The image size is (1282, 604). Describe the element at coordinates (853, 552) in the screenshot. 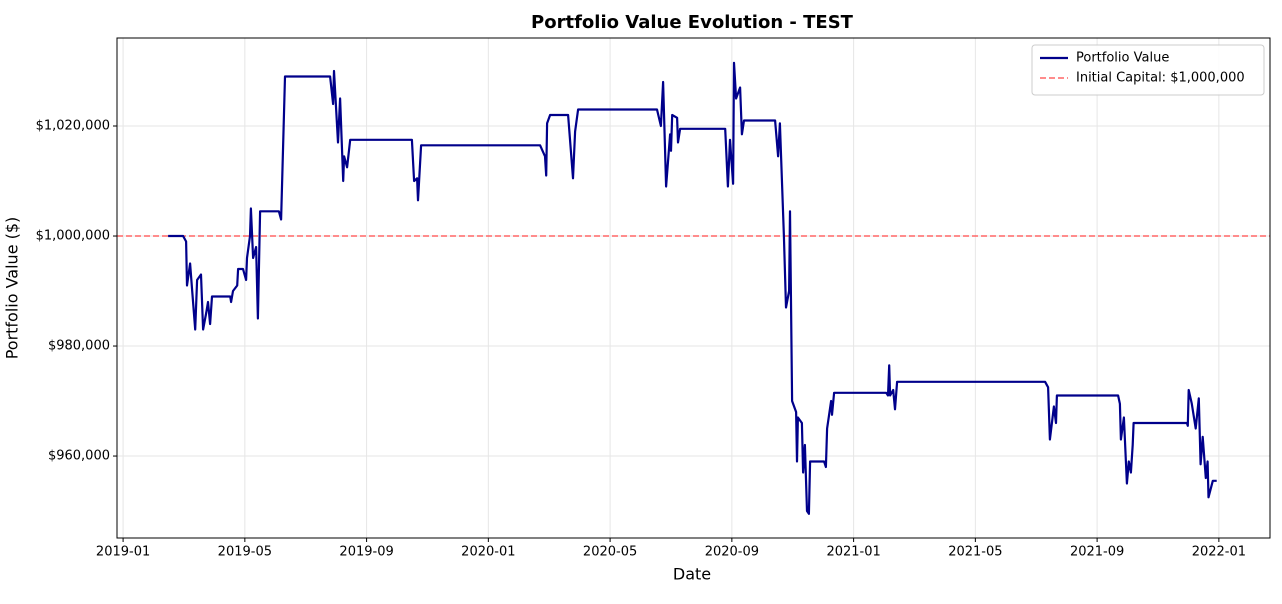

I see `x-tick-label: 2021-01` at that location.